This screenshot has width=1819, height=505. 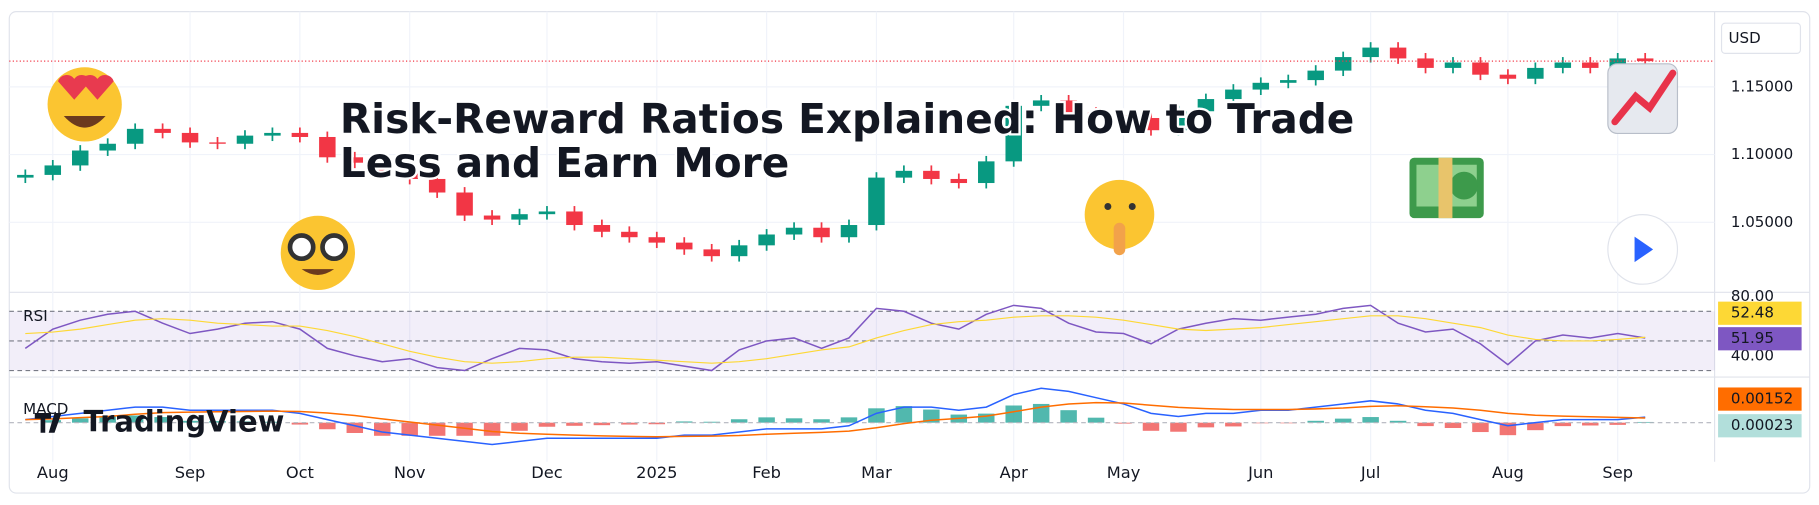 What do you see at coordinates (1446, 188) in the screenshot?
I see `emoji-money` at bounding box center [1446, 188].